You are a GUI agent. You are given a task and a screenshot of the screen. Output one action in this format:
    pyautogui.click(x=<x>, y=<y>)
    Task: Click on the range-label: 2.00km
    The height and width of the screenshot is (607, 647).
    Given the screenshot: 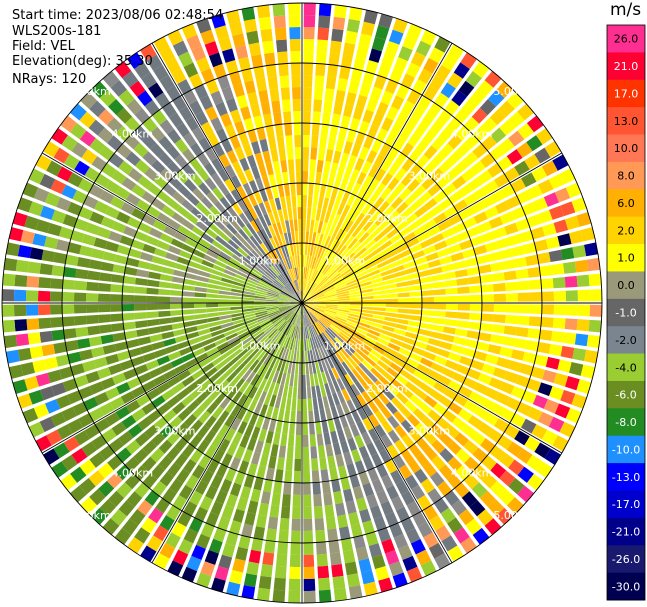 What is the action you would take?
    pyautogui.click(x=217, y=388)
    